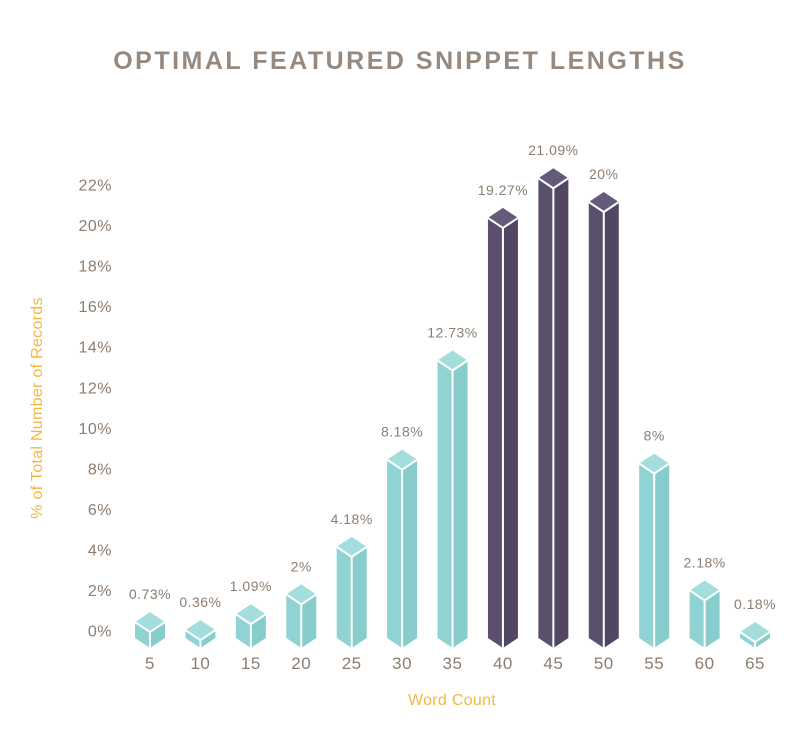 The height and width of the screenshot is (753, 800). What do you see at coordinates (100, 550) in the screenshot?
I see `y-tick-label: 4%` at bounding box center [100, 550].